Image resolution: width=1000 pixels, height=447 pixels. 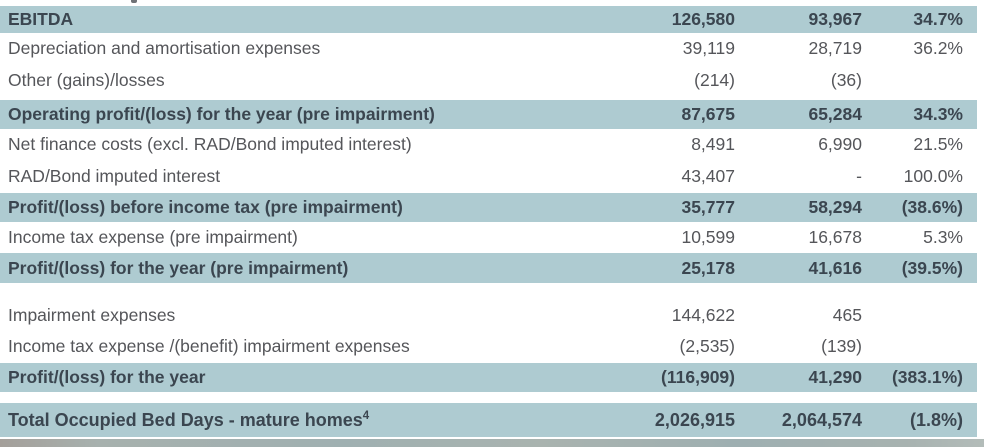 What do you see at coordinates (932, 267) in the screenshot?
I see `change-col: (39.5%)` at bounding box center [932, 267].